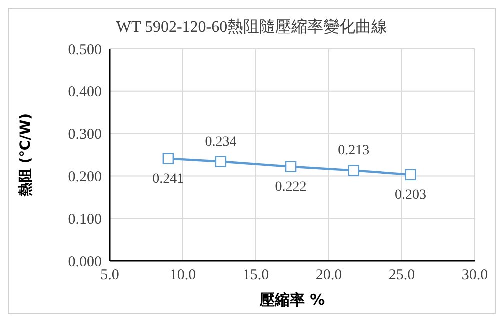 The width and height of the screenshot is (504, 322). What do you see at coordinates (85, 220) in the screenshot?
I see `y-tick-label: 0.100` at bounding box center [85, 220].